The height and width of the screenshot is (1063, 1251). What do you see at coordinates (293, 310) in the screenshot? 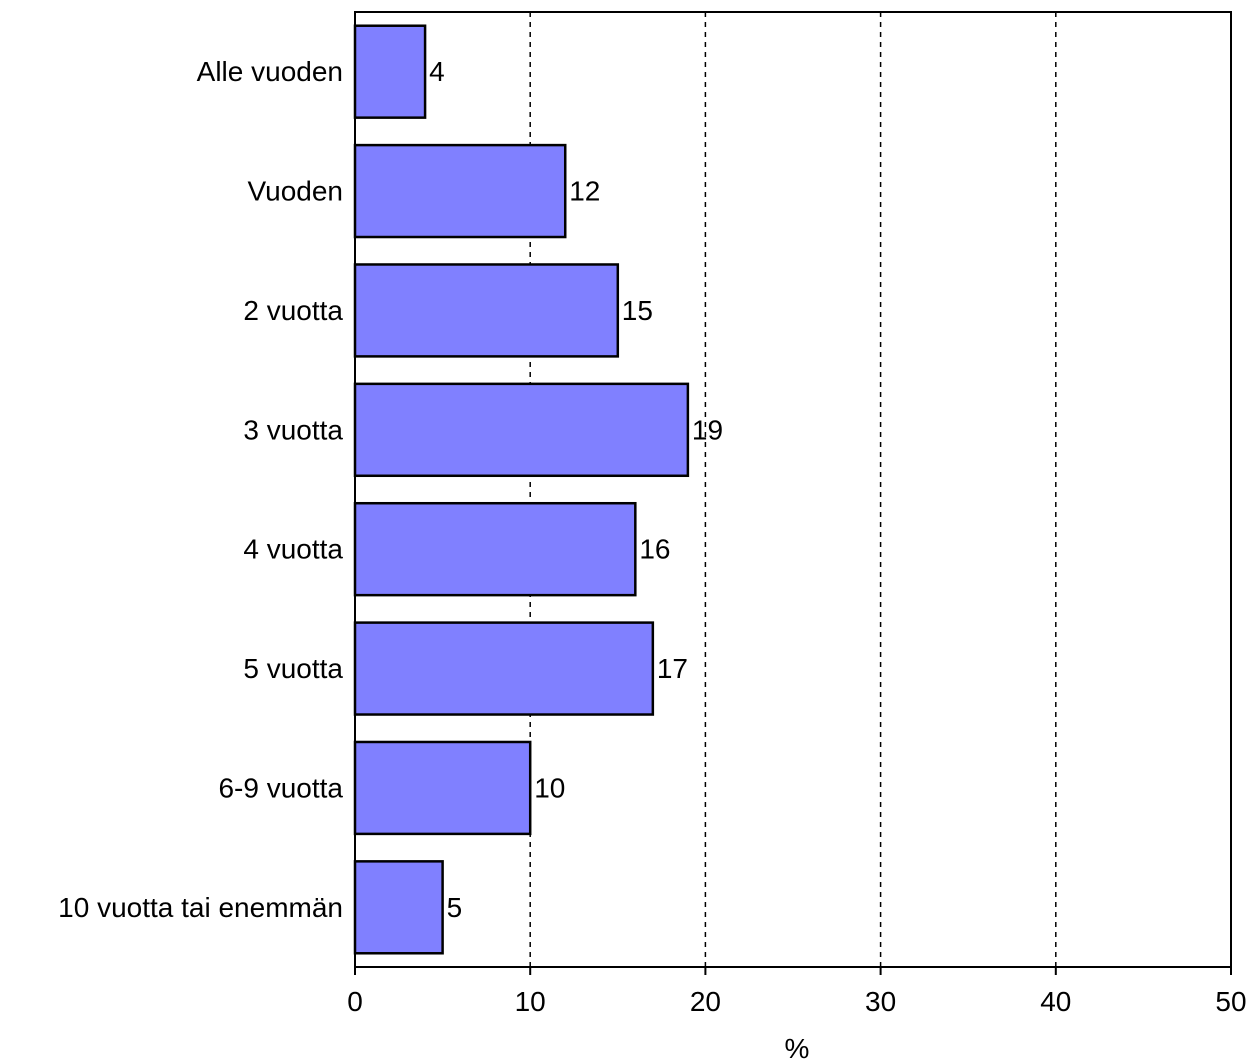
I see `category-label: 2 vuotta` at bounding box center [293, 310].